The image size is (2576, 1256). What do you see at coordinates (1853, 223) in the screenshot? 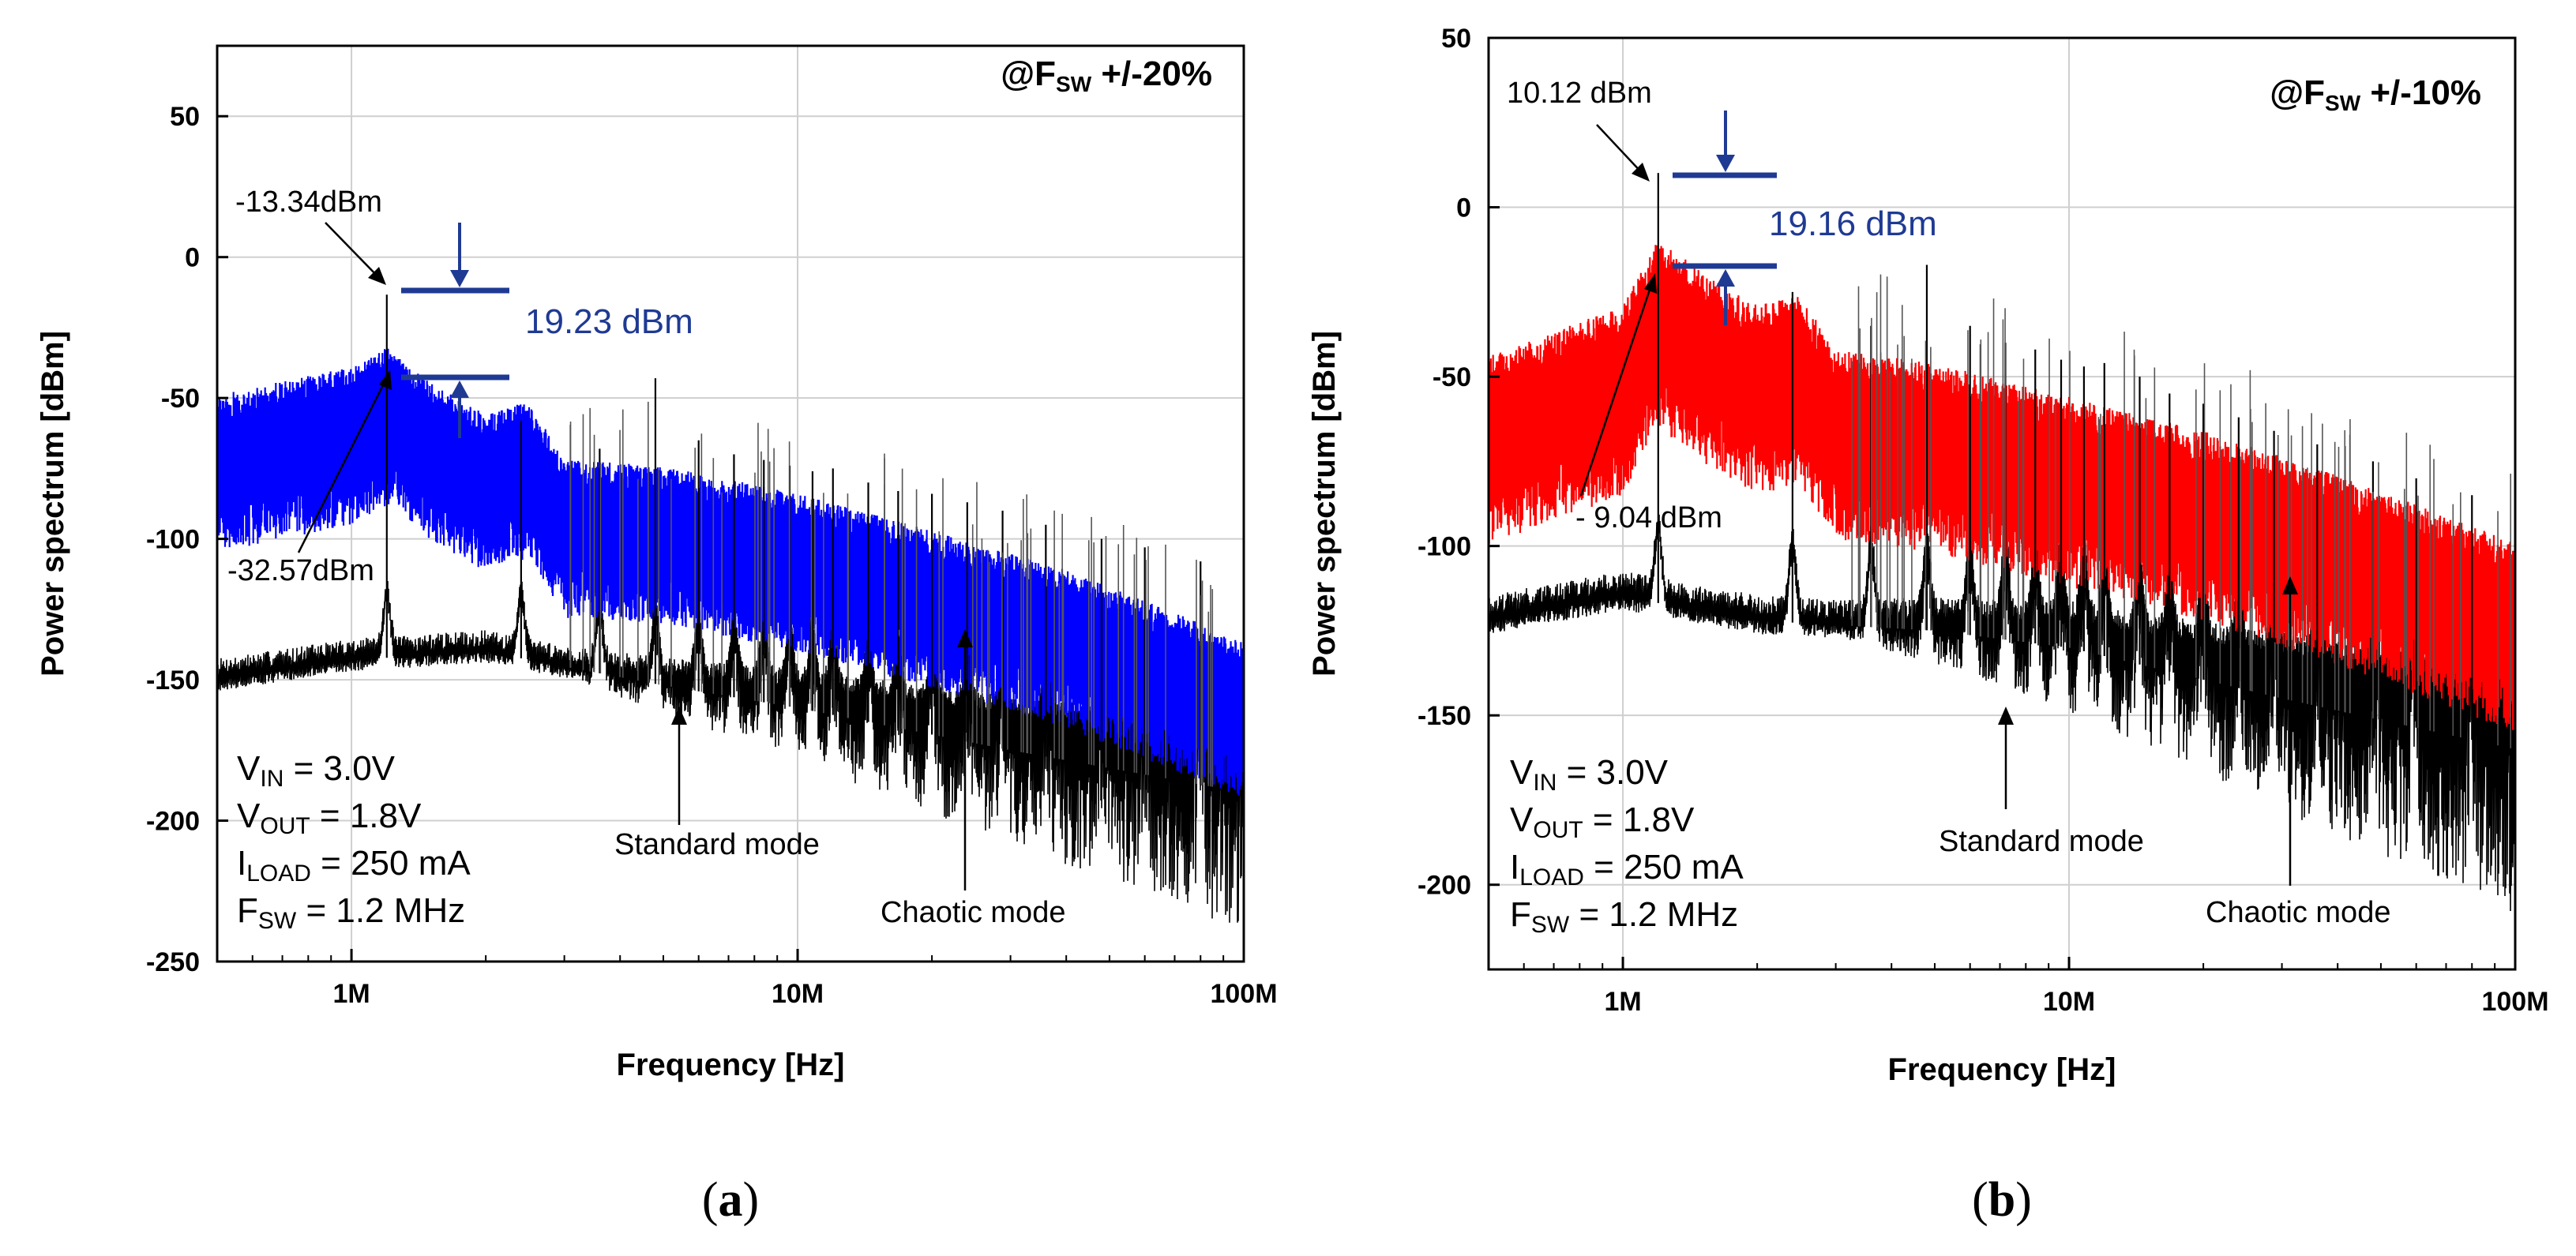
I see `difference-label: 19.16 dBm` at bounding box center [1853, 223].